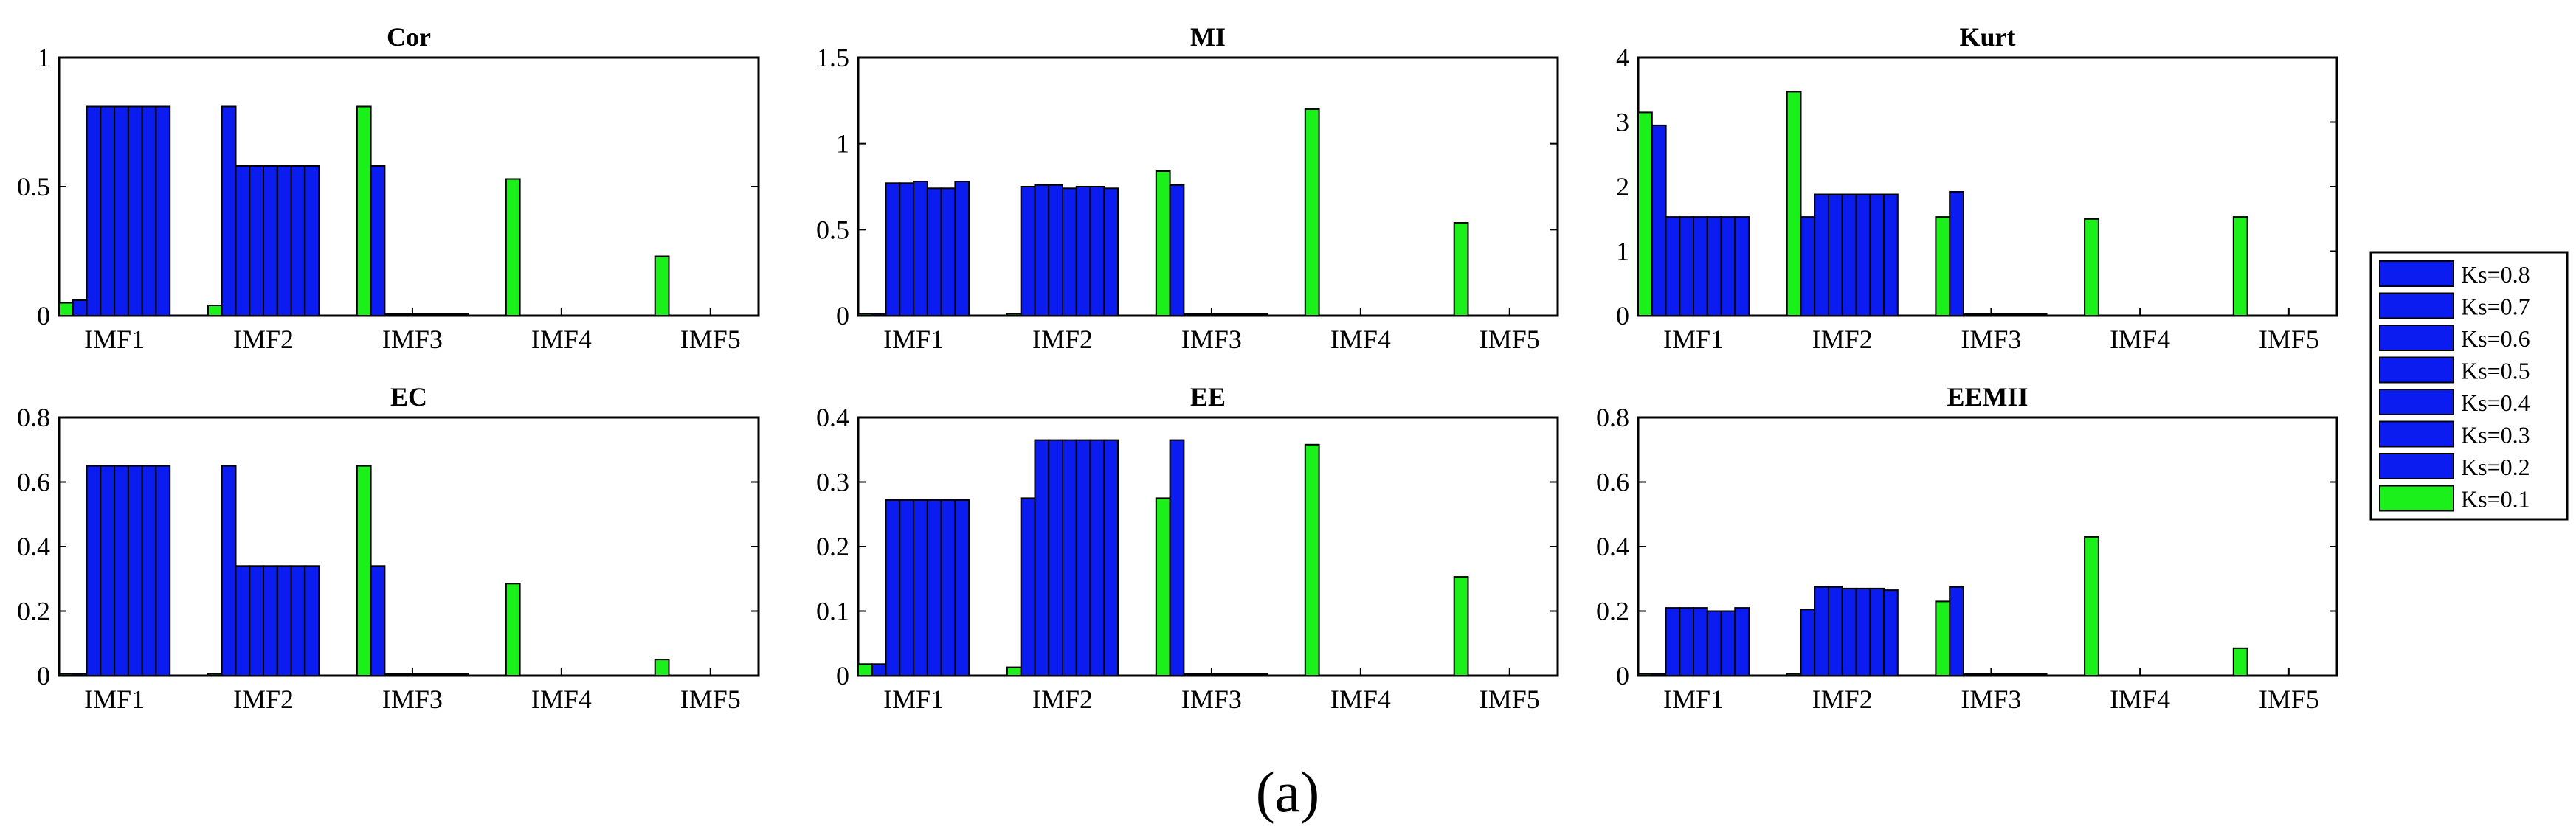 This screenshot has width=2576, height=835. Describe the element at coordinates (832, 482) in the screenshot. I see `y-tick-label: 0.3` at that location.